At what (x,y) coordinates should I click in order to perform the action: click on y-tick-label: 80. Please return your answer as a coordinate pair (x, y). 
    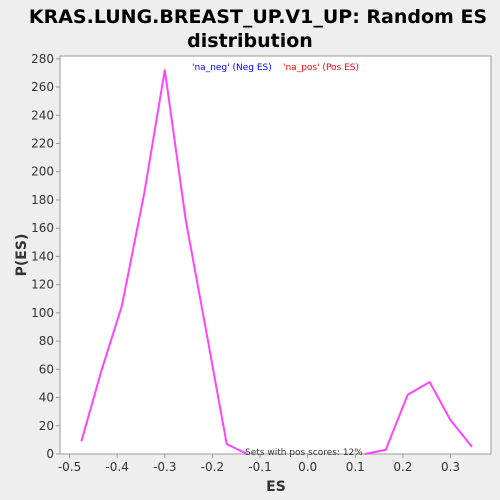
    Looking at the image, I should click on (46, 341).